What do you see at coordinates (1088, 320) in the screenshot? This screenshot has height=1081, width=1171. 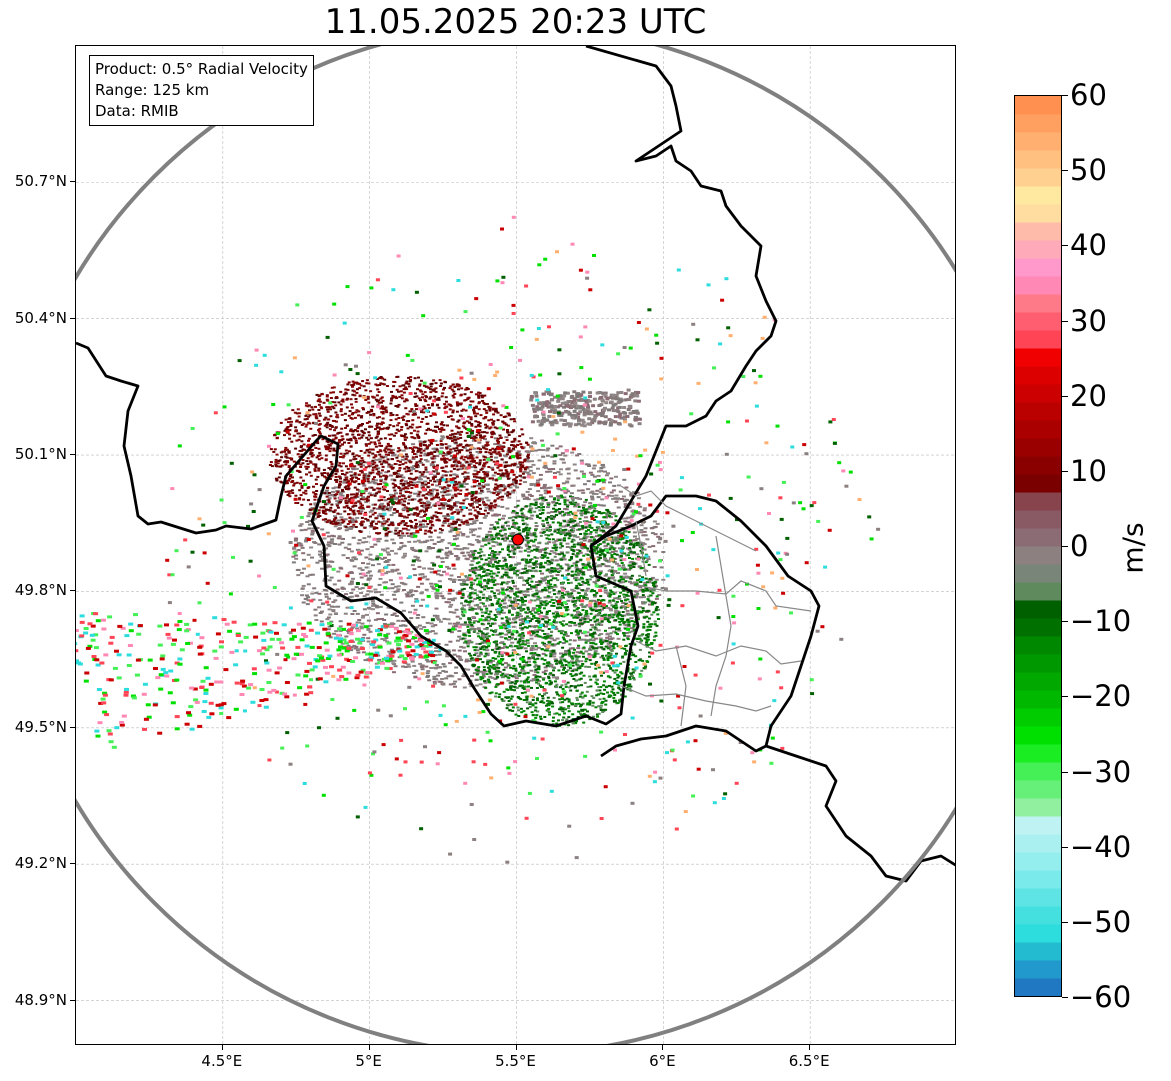 I see `colorbar-tick-label: 30` at bounding box center [1088, 320].